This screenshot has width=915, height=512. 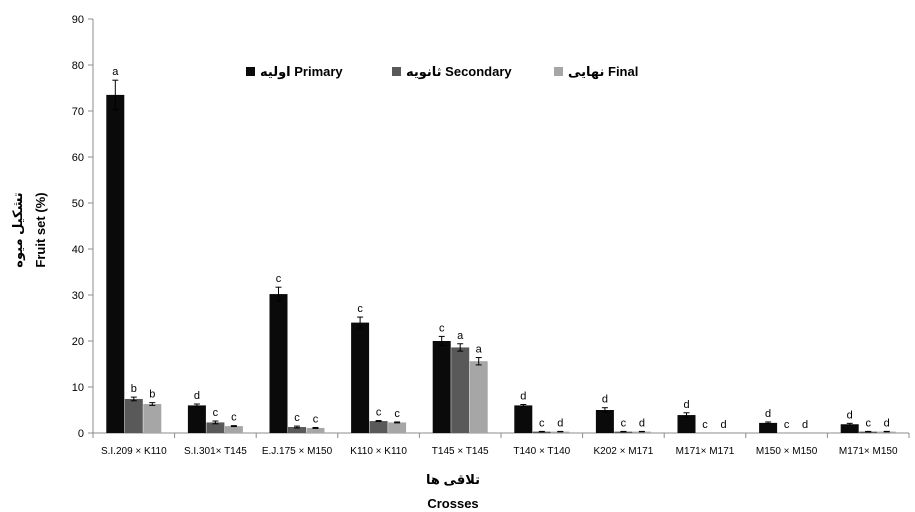 I want to click on x-tick-label: K202 × M171, so click(x=624, y=451).